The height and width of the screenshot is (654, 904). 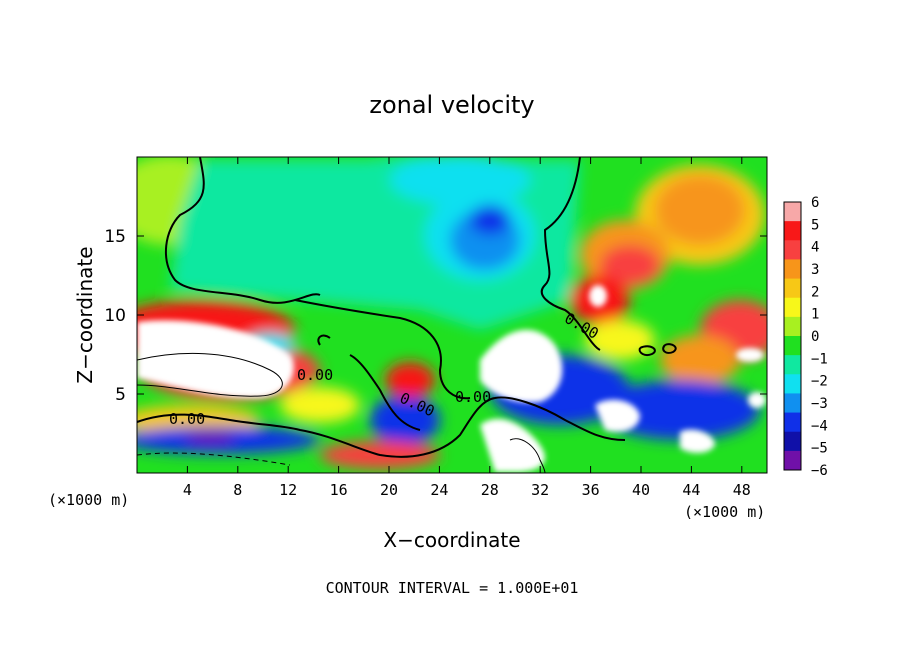 What do you see at coordinates (815, 270) in the screenshot?
I see `colorbar-tick-label: 3` at bounding box center [815, 270].